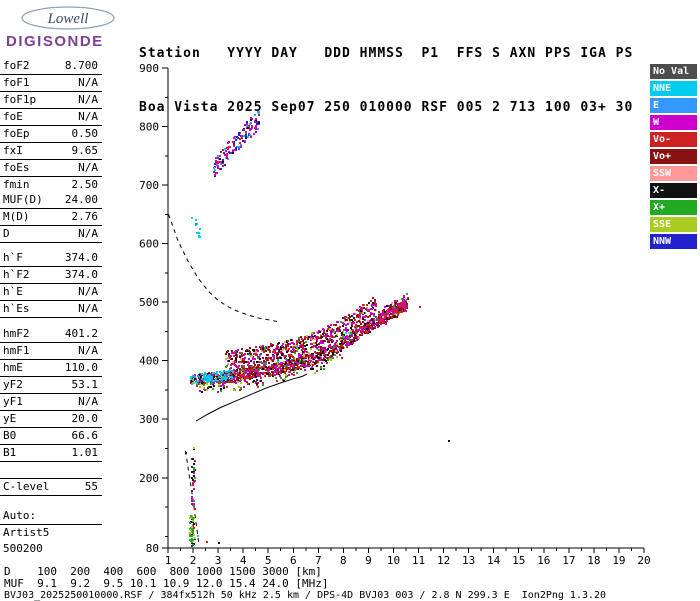  I want to click on x-tick-label: 14, so click(494, 560).